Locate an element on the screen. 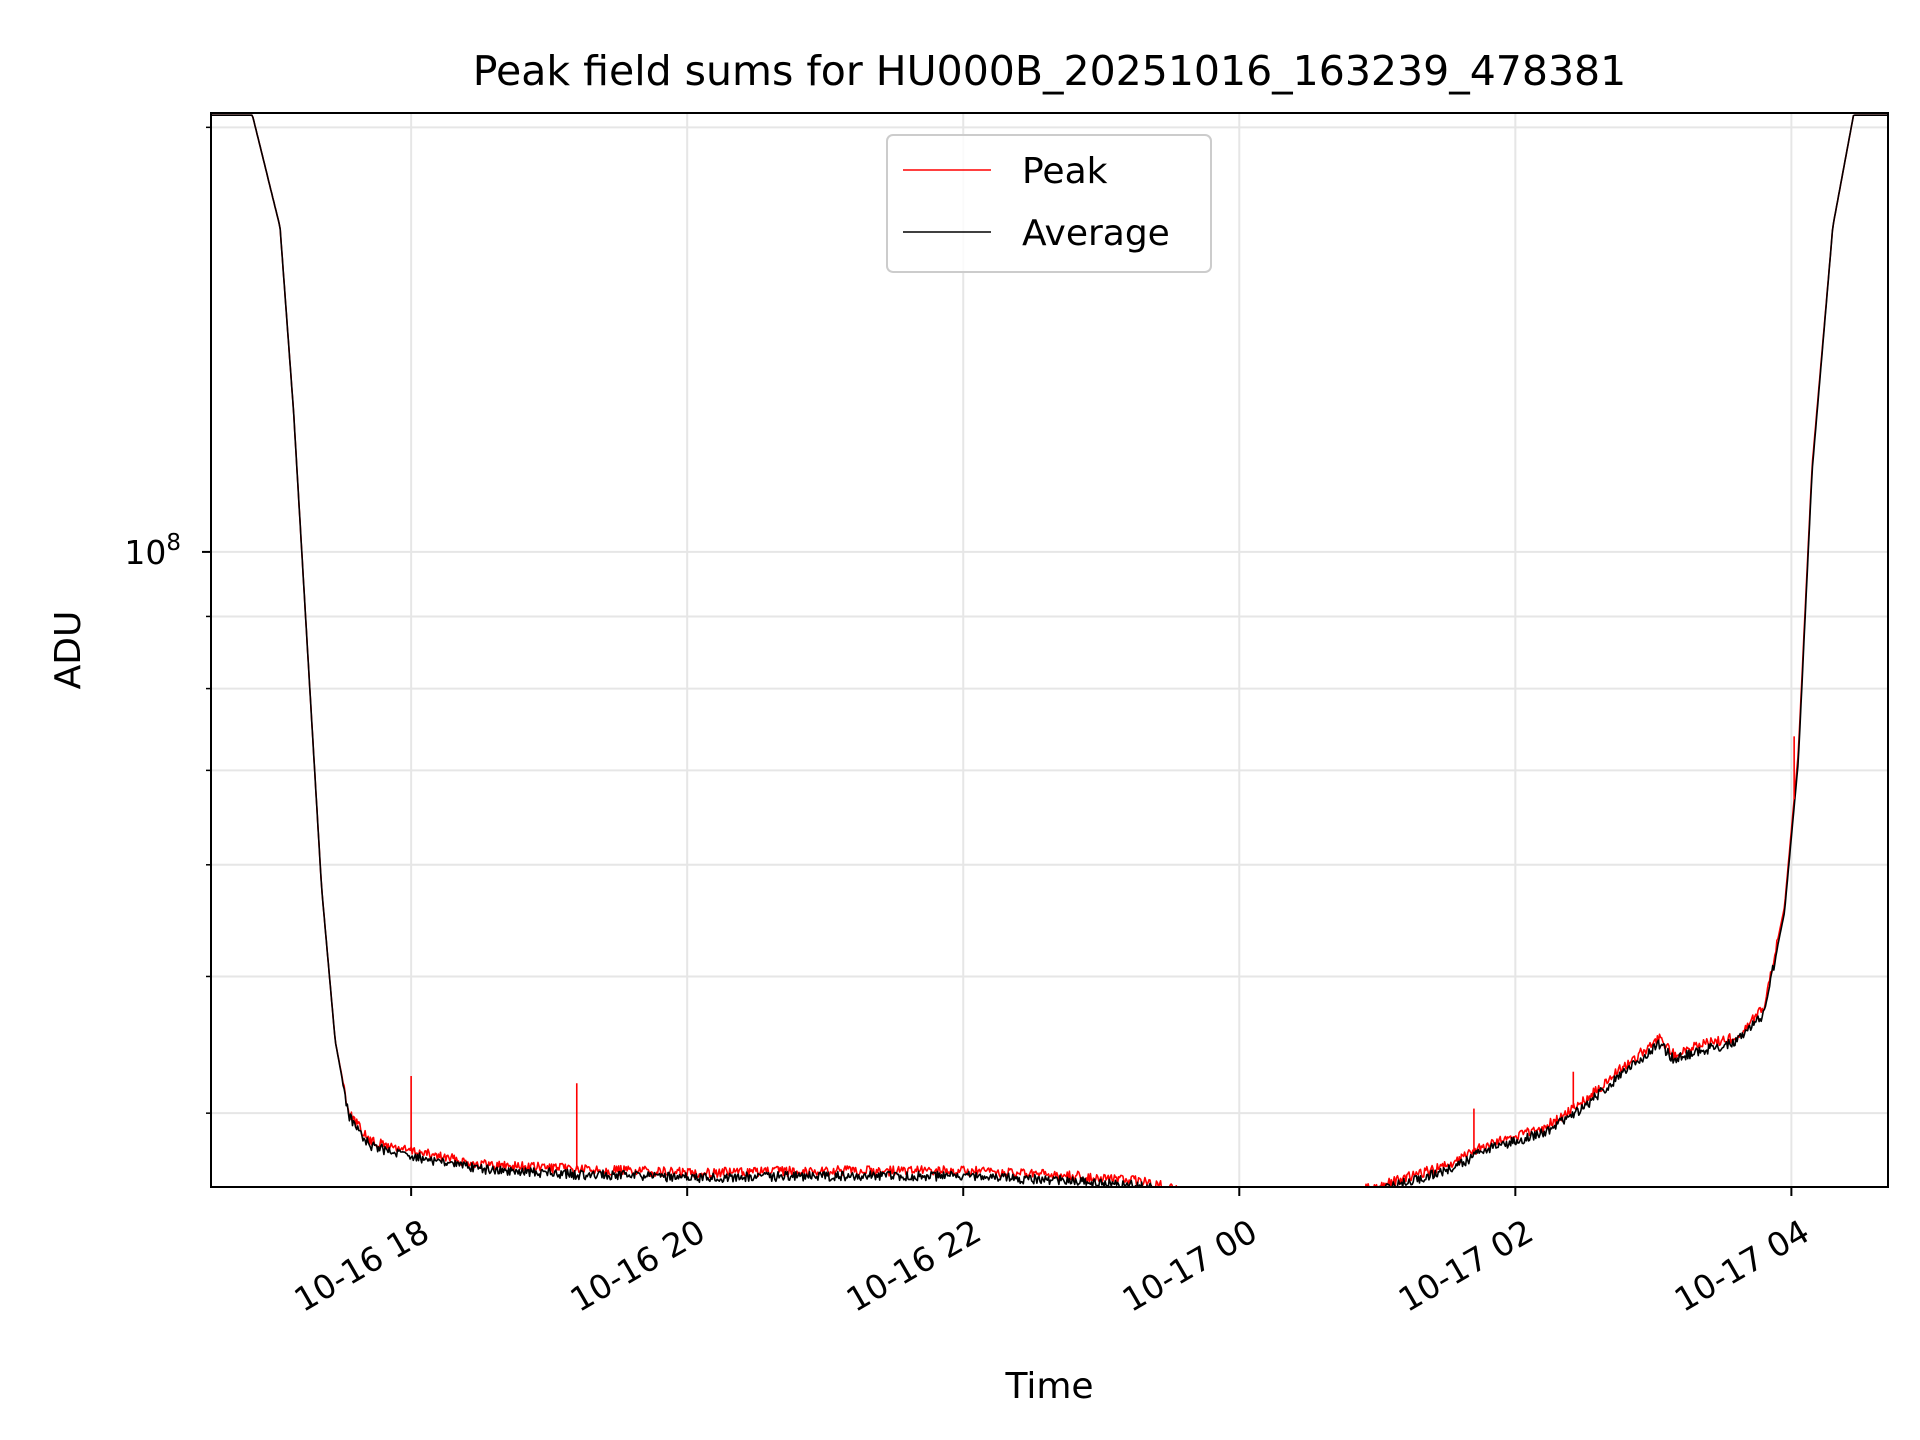 The image size is (1920, 1440). y-tick-label: 108 is located at coordinates (152, 551).